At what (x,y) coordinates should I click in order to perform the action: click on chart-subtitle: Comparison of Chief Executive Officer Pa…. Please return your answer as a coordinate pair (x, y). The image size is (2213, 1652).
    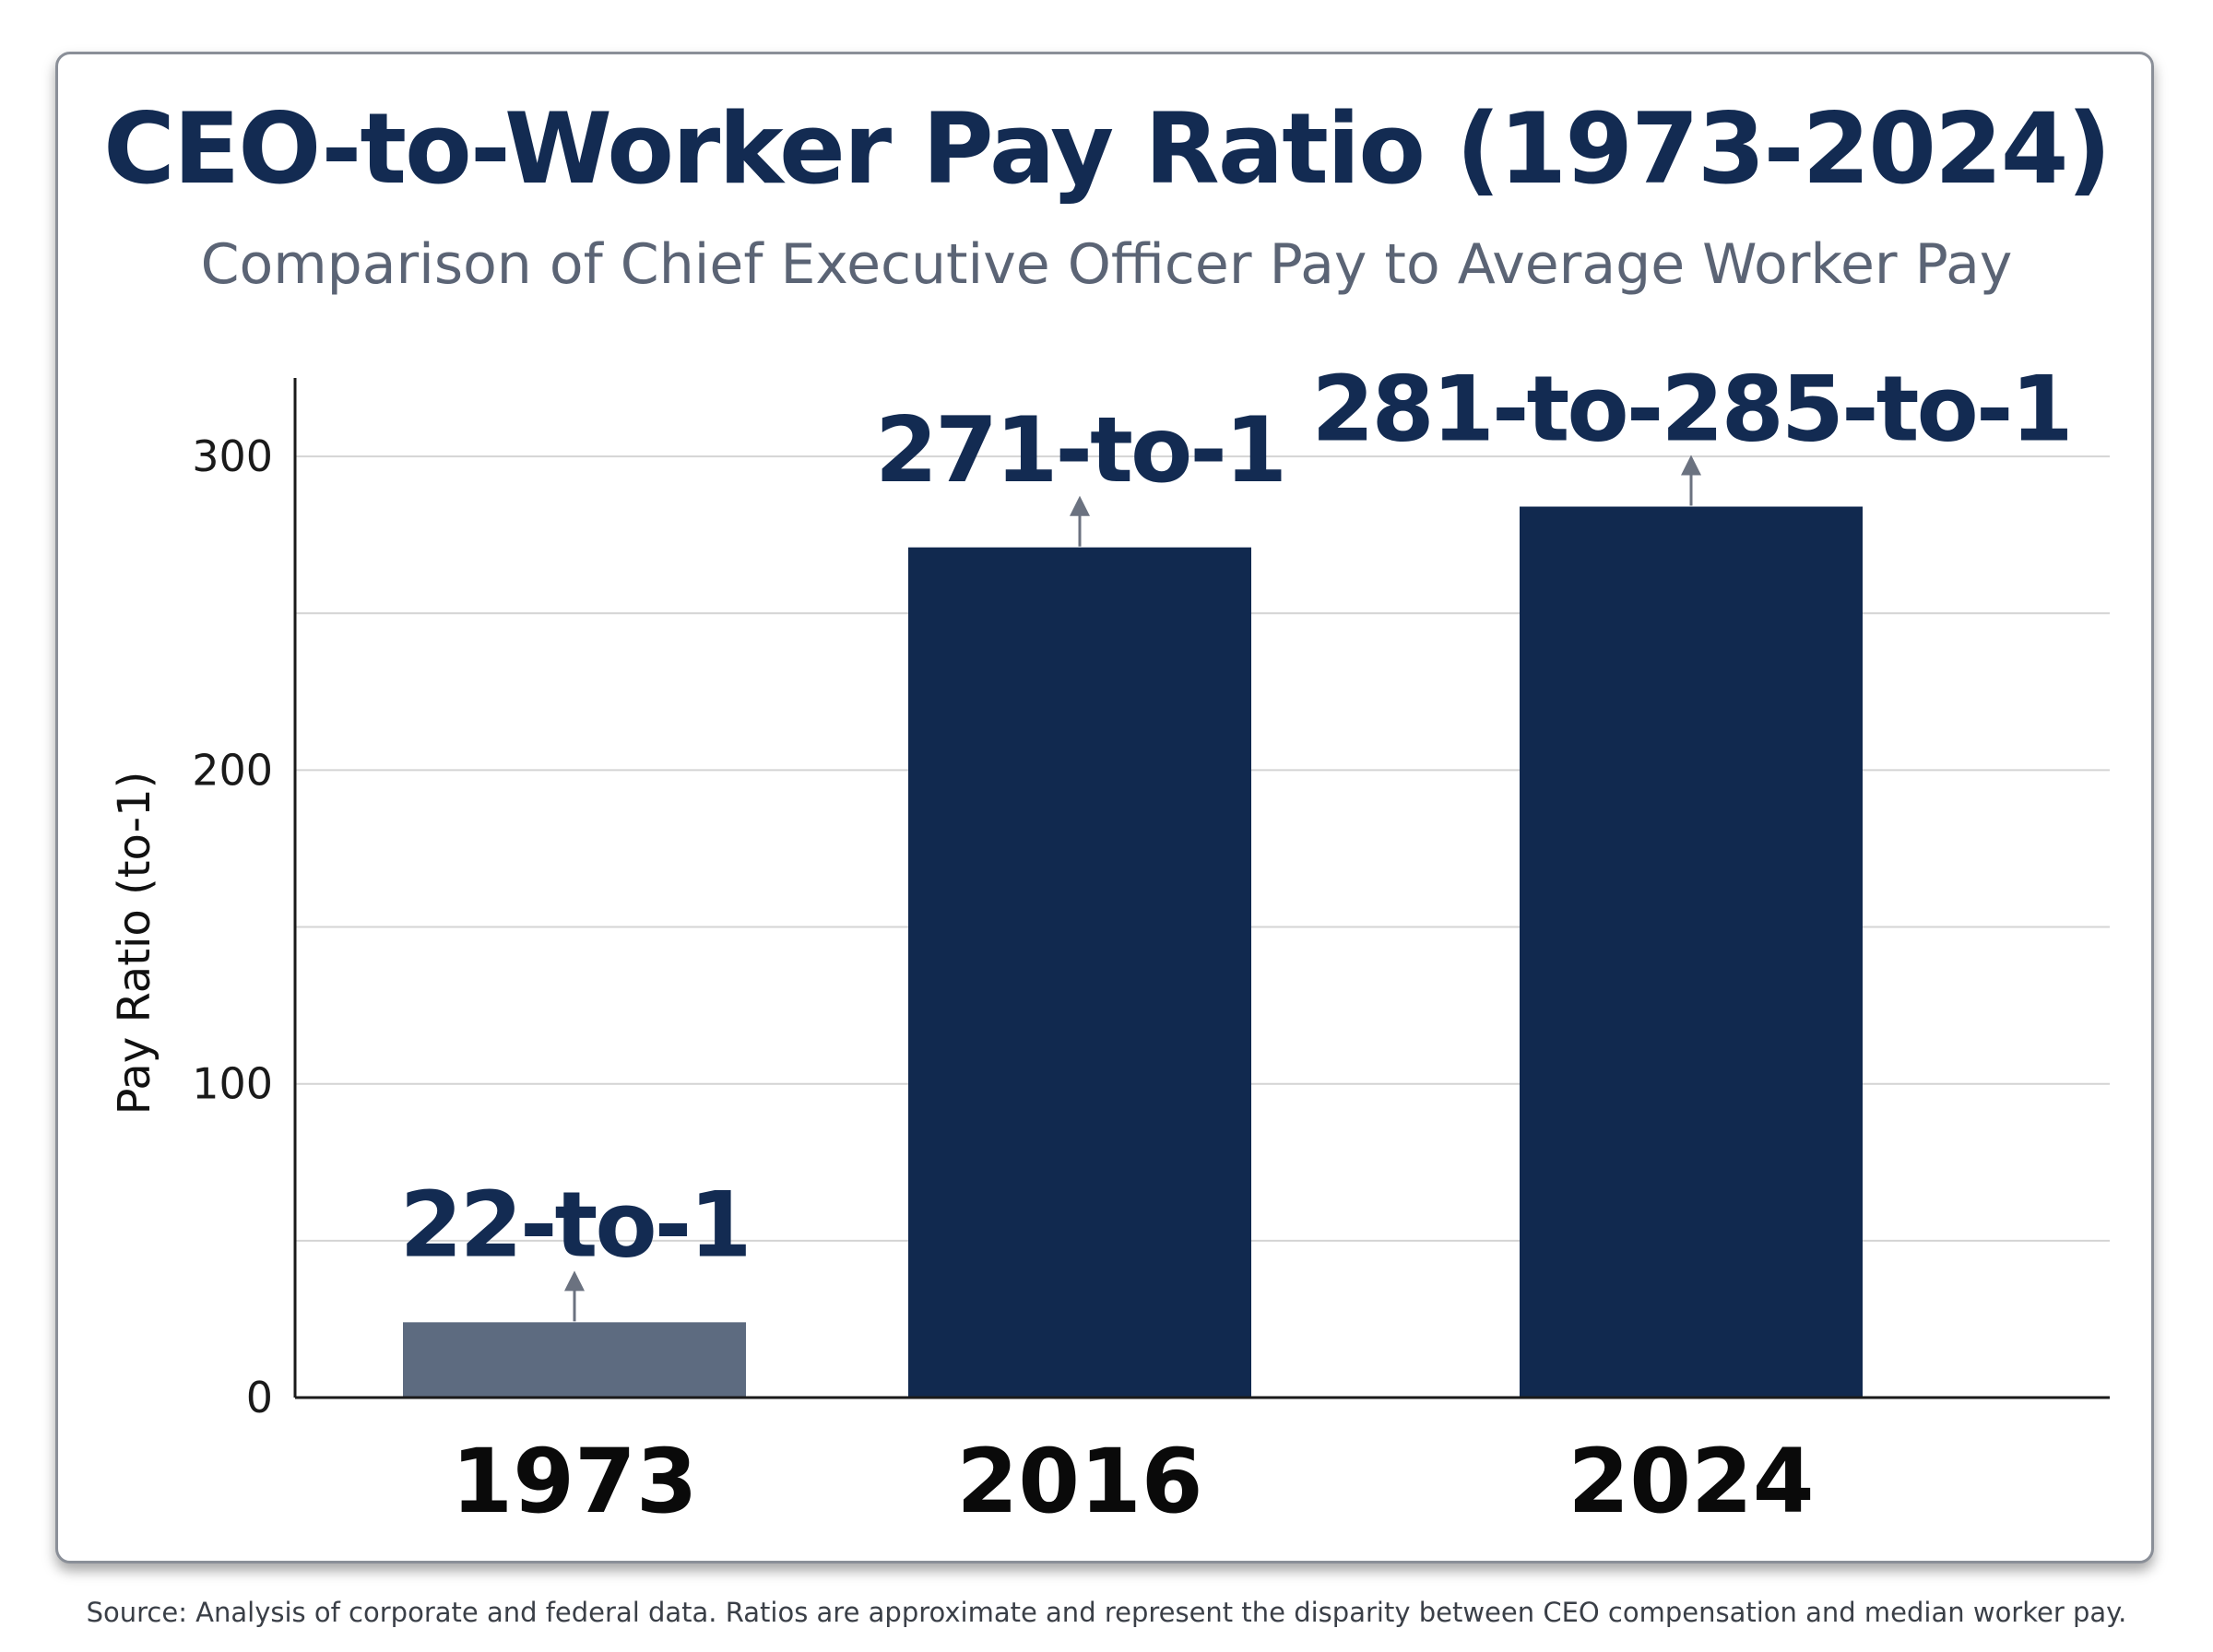
    Looking at the image, I should click on (1106, 264).